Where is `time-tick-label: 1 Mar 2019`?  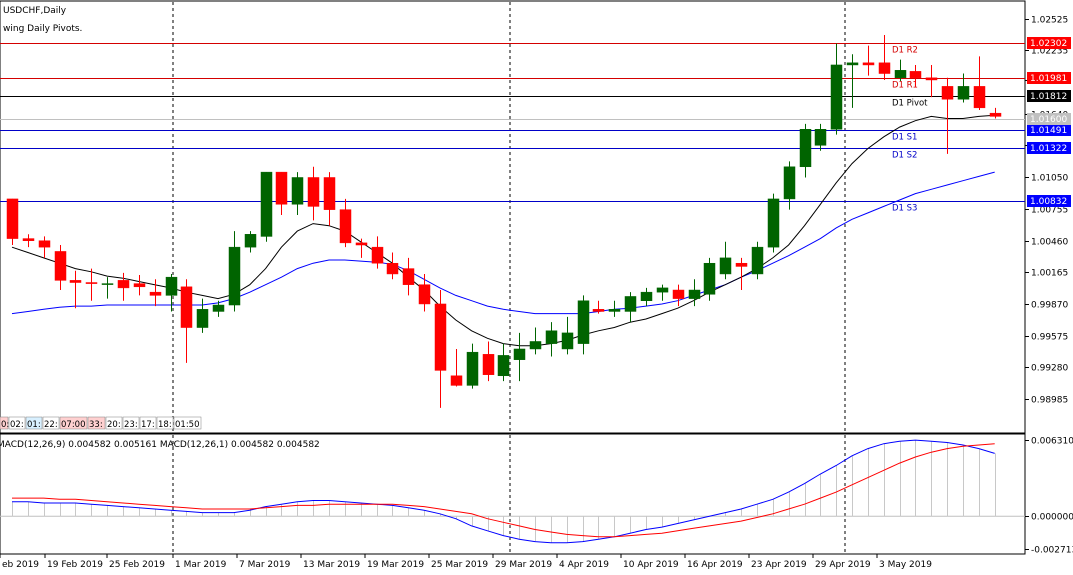
time-tick-label: 1 Mar 2019 is located at coordinates (201, 565).